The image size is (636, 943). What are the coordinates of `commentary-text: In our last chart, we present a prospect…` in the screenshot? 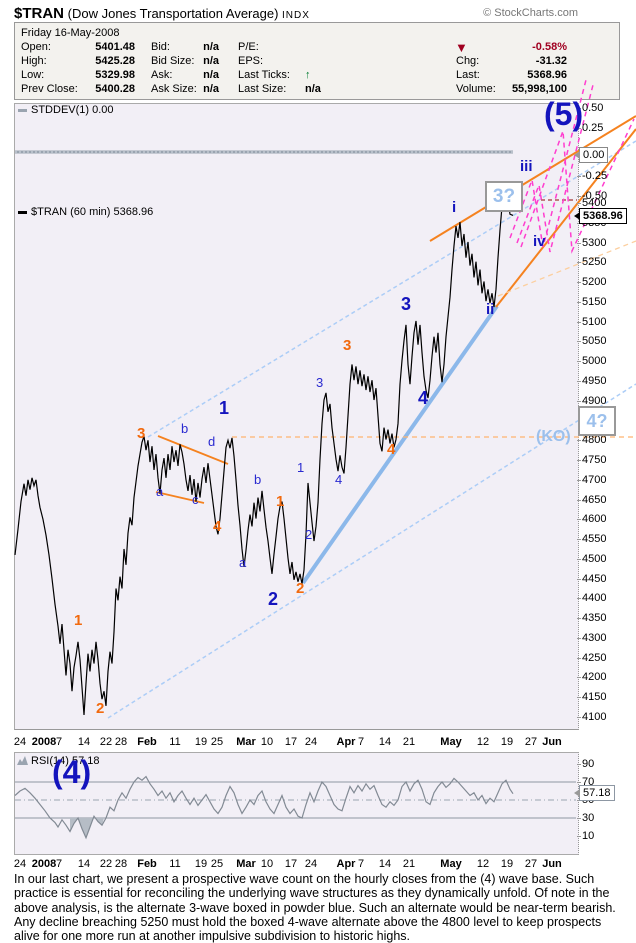 It's located at (315, 907).